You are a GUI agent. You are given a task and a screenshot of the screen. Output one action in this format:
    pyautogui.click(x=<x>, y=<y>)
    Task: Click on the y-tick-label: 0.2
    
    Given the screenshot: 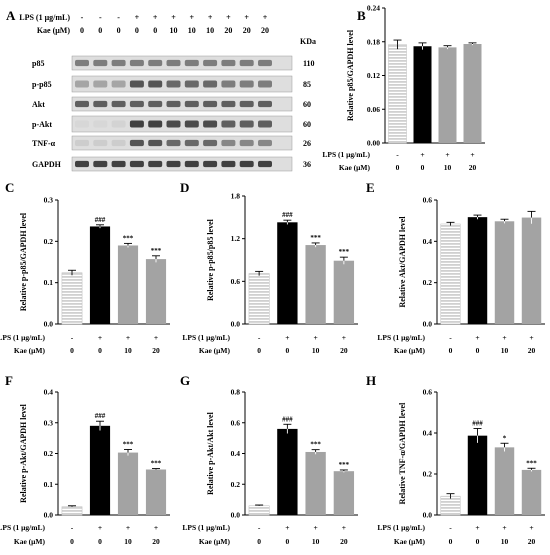 What is the action you would take?
    pyautogui.click(x=428, y=282)
    